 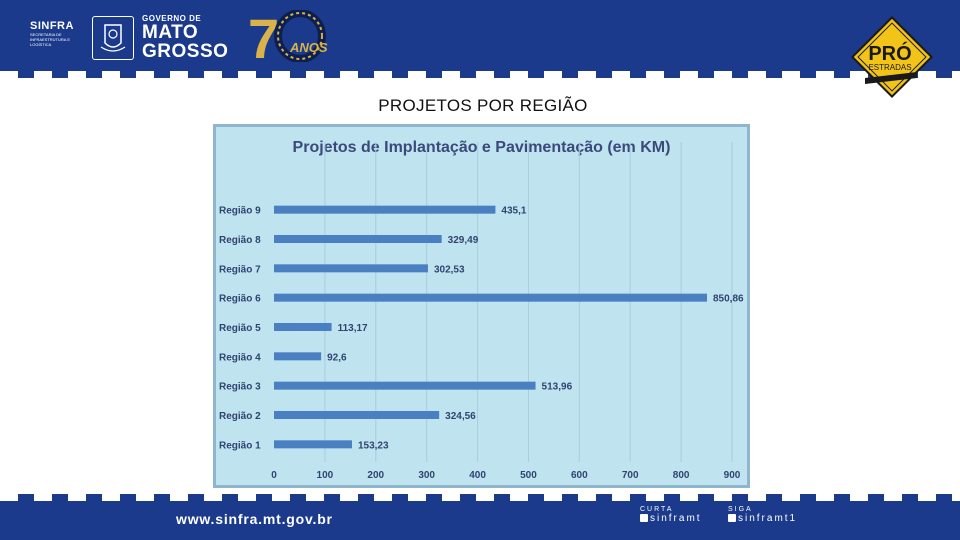 I want to click on social-curta: CURTA sinframt, so click(x=671, y=515).